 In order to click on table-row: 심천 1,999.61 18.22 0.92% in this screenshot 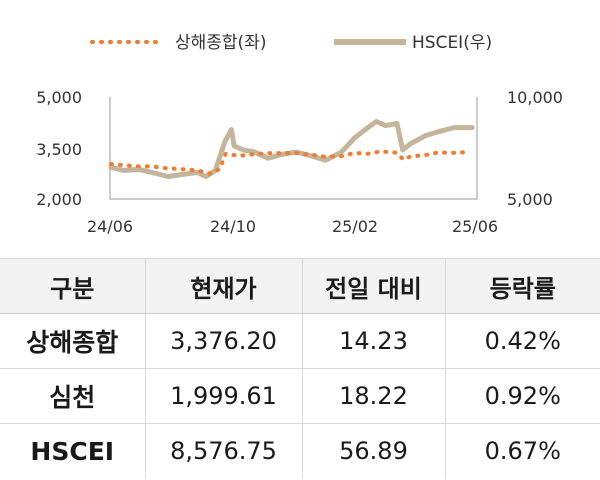, I will do `click(300, 396)`.